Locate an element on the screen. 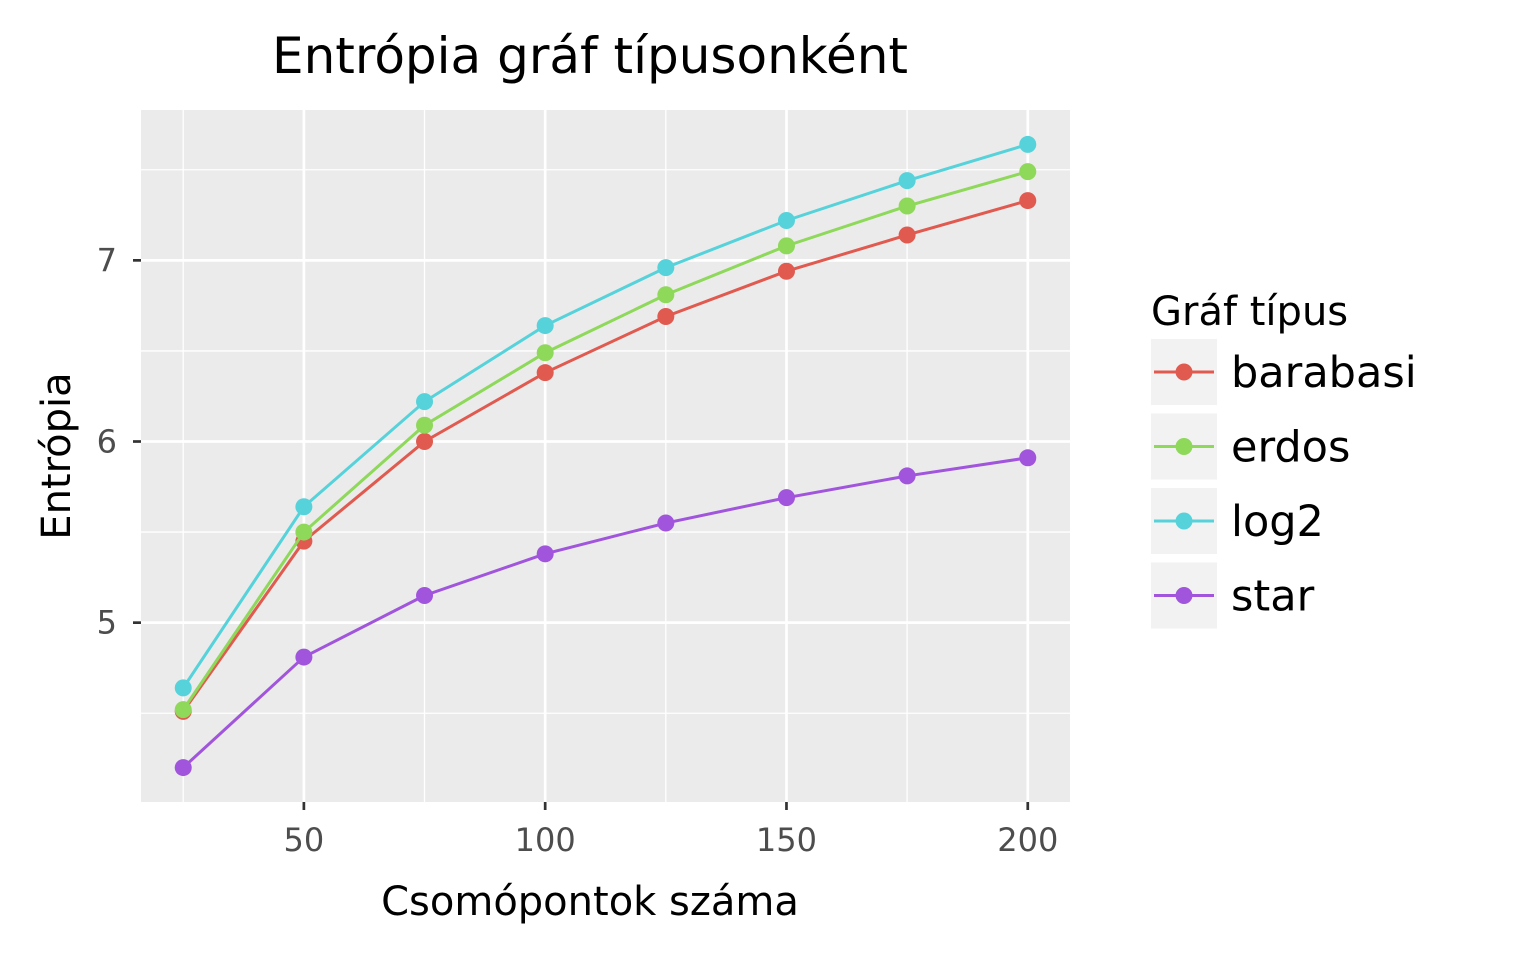 The width and height of the screenshot is (1526, 955). legend-item-barabasi: barabasi is located at coordinates (1284, 372).